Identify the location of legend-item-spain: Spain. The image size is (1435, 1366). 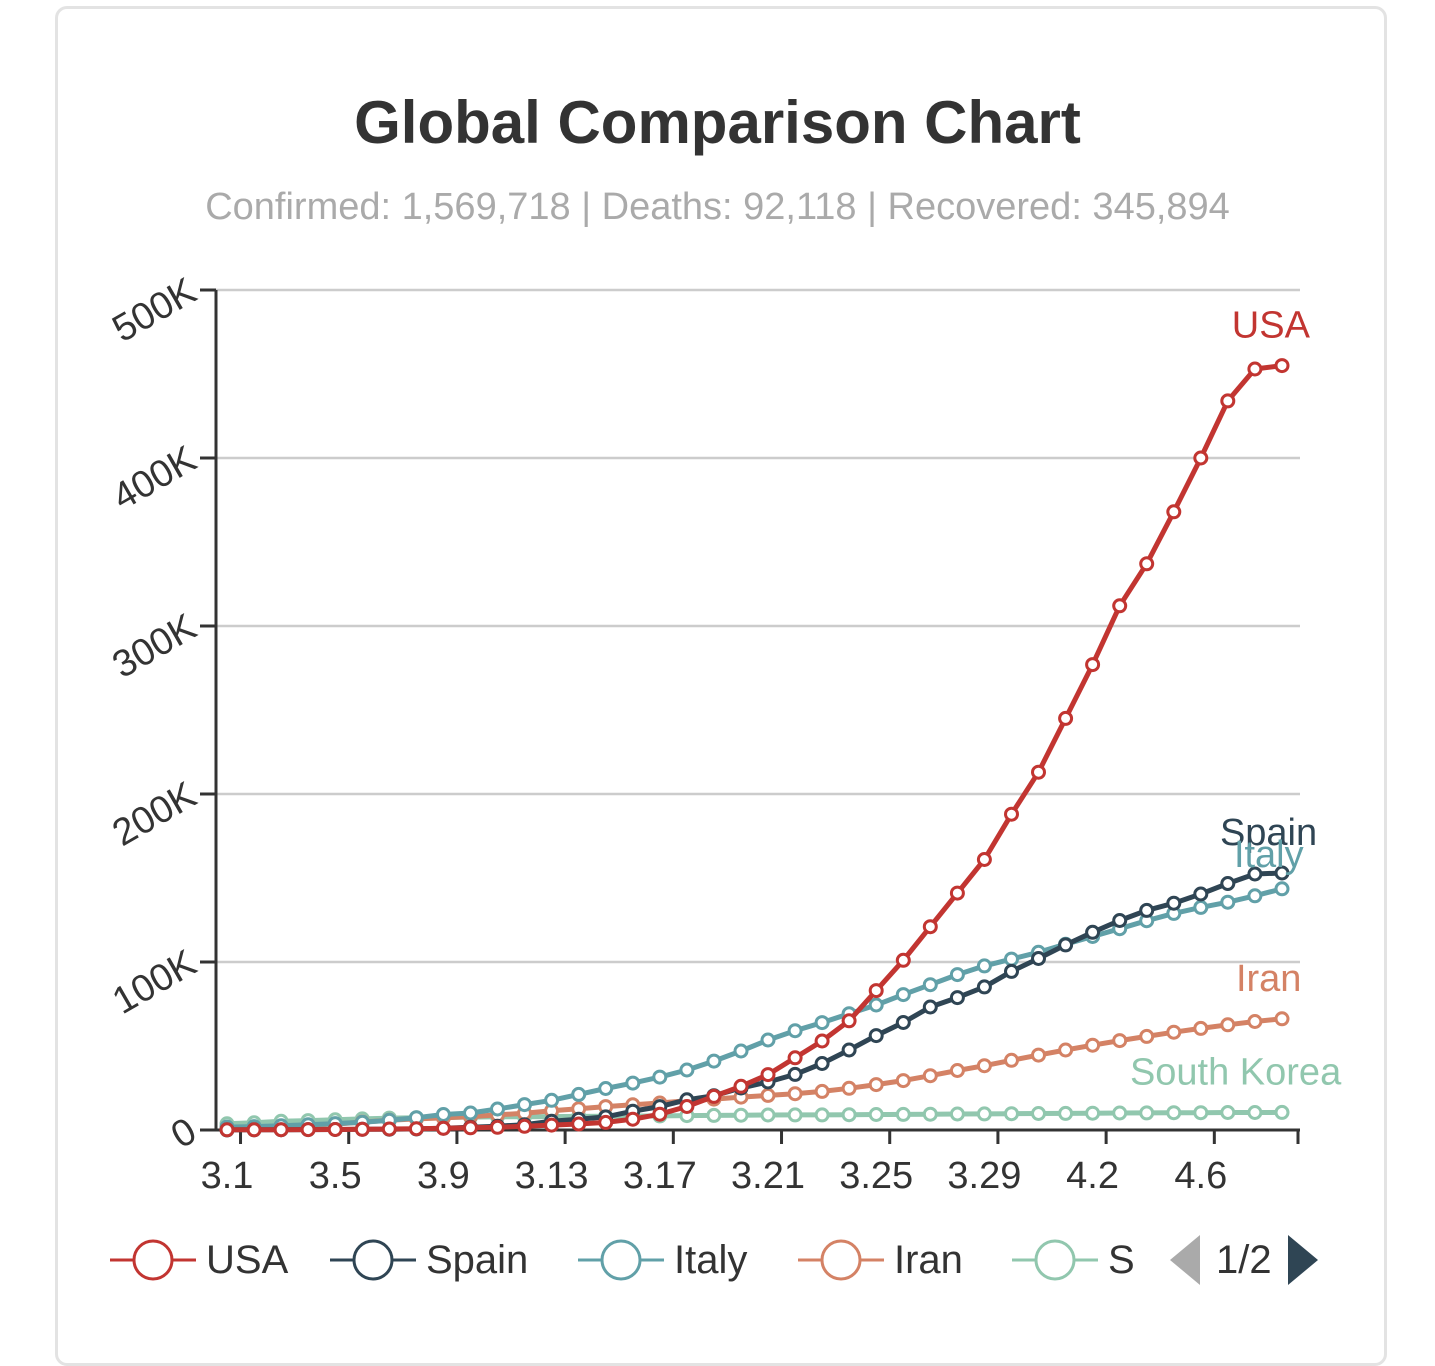
(429, 1260).